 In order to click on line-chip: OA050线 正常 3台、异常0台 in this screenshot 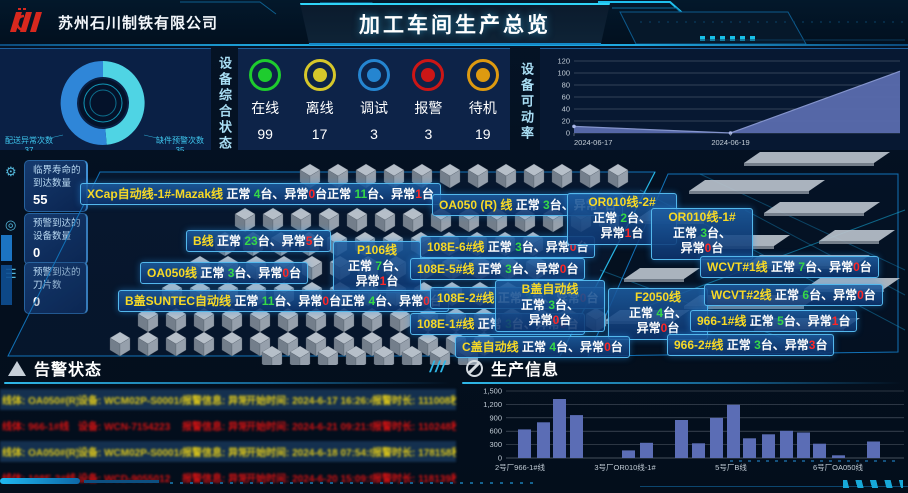, I will do `click(224, 273)`.